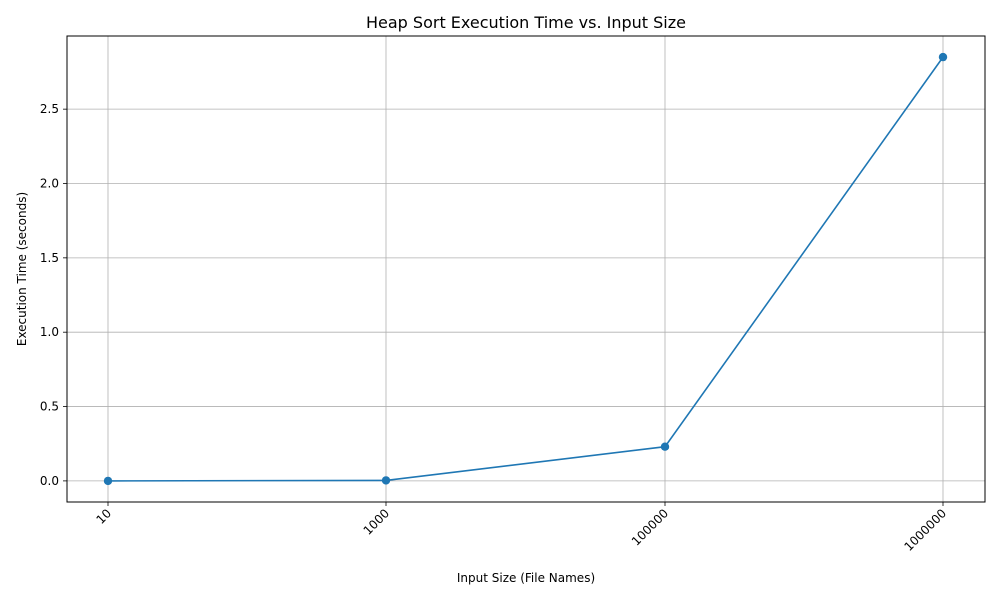 Image resolution: width=1000 pixels, height=604 pixels. Describe the element at coordinates (49, 407) in the screenshot. I see `y-tick-label: 0.5` at that location.